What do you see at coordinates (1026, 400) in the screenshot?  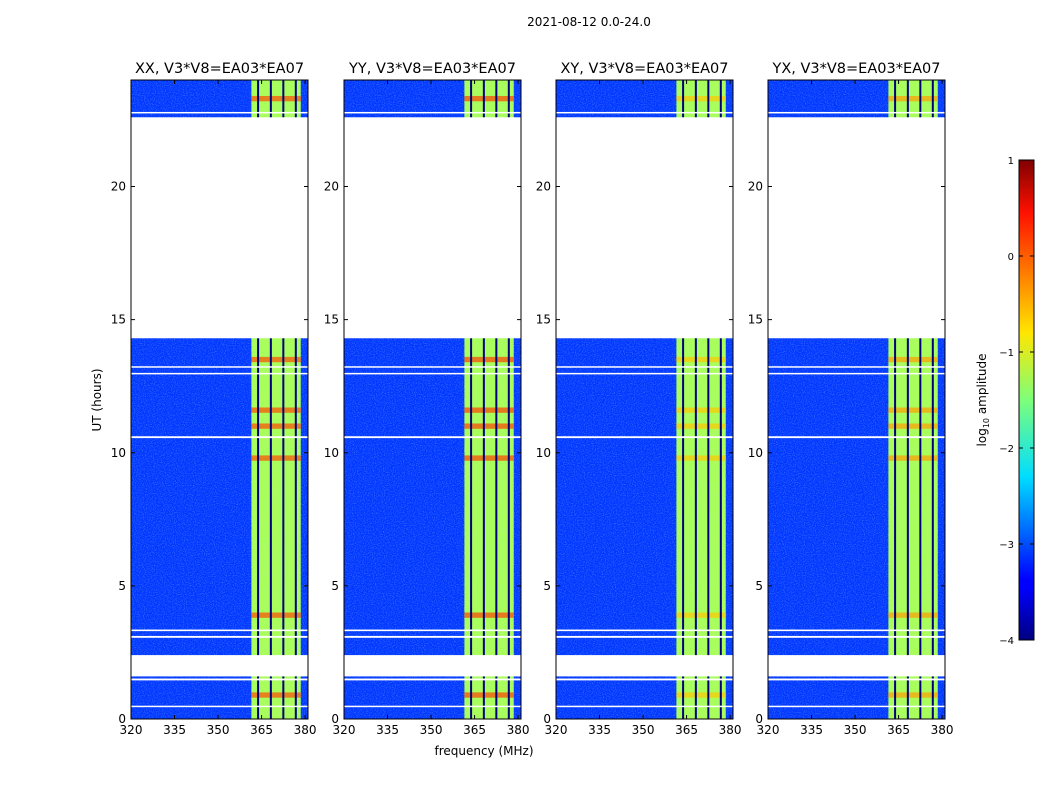 I see `colorbar-gradient` at bounding box center [1026, 400].